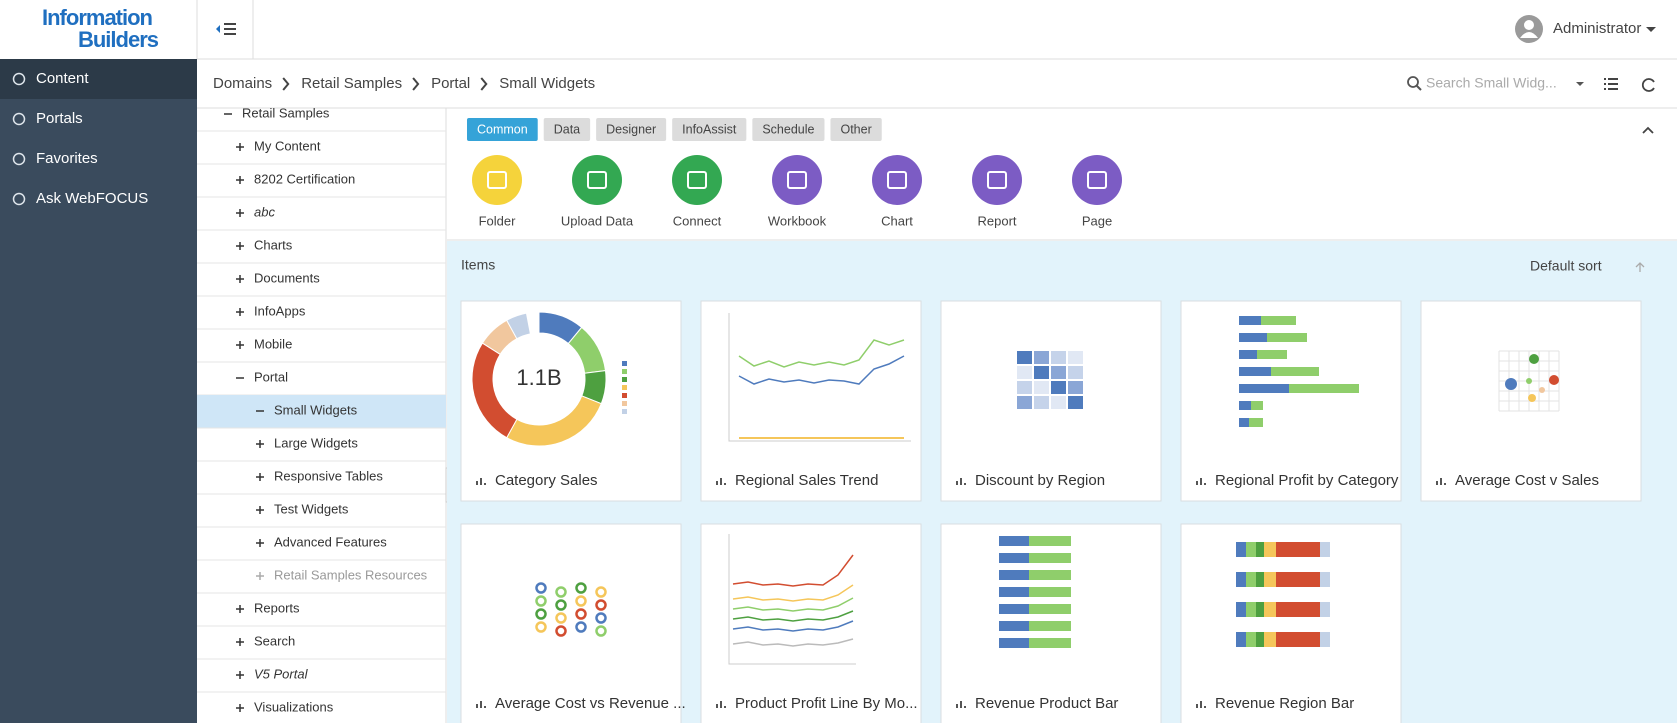 The height and width of the screenshot is (723, 1677). I want to click on item-card: Regional Sales Trend, so click(811, 401).